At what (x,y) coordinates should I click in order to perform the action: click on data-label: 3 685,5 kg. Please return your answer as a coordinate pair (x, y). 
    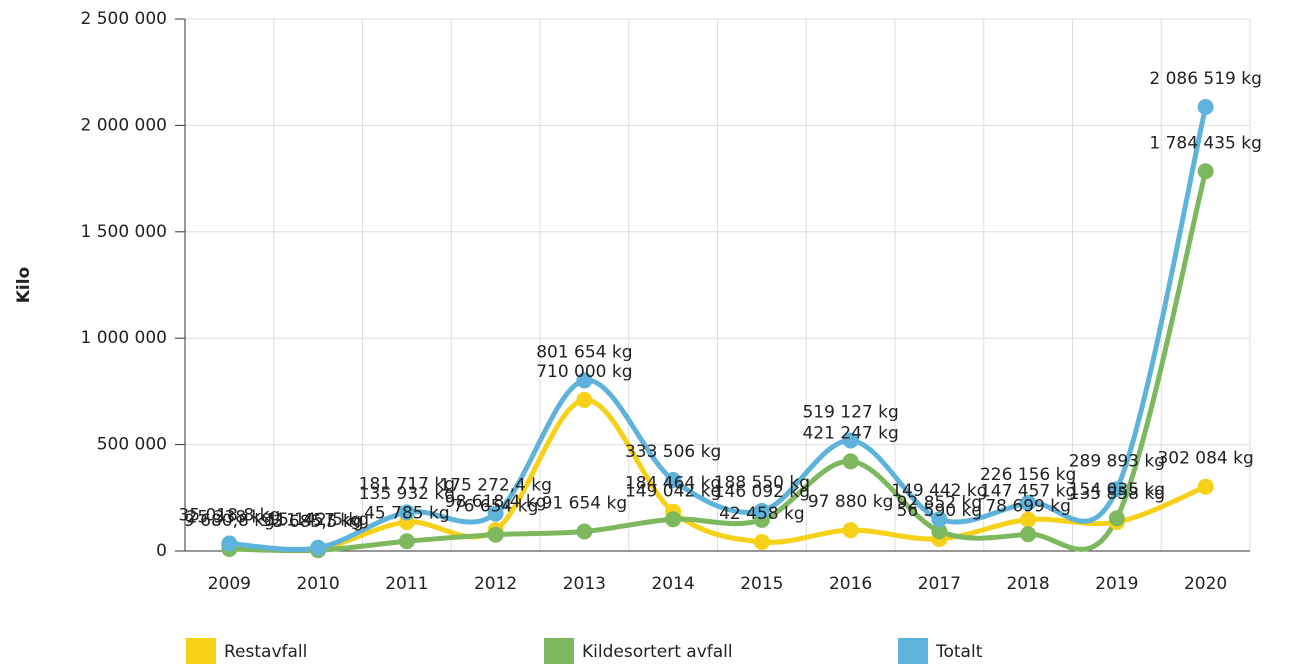
    Looking at the image, I should click on (318, 522).